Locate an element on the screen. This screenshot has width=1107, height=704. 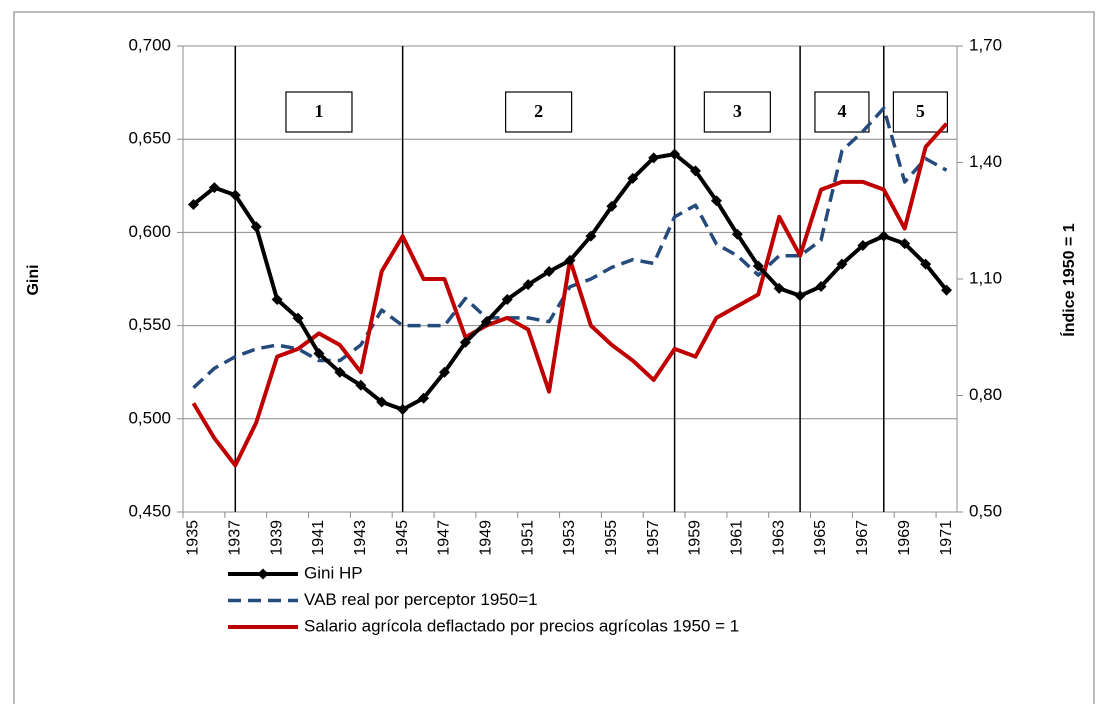
y-tick-label: 0,650 is located at coordinates (149, 138).